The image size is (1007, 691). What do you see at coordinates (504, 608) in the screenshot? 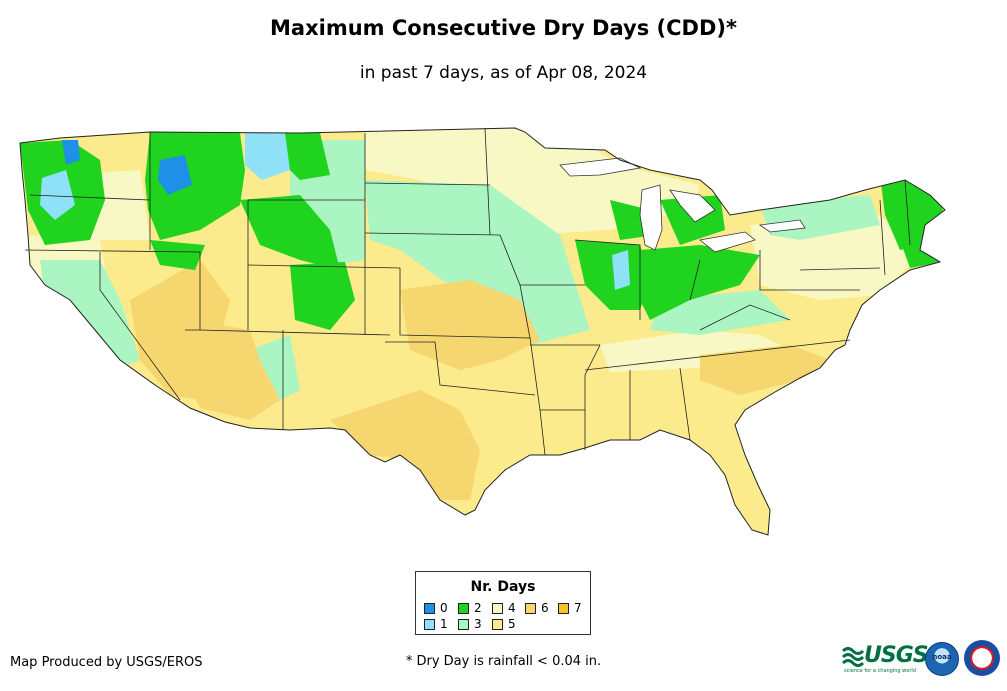
I see `legend-item-4: 4` at bounding box center [504, 608].